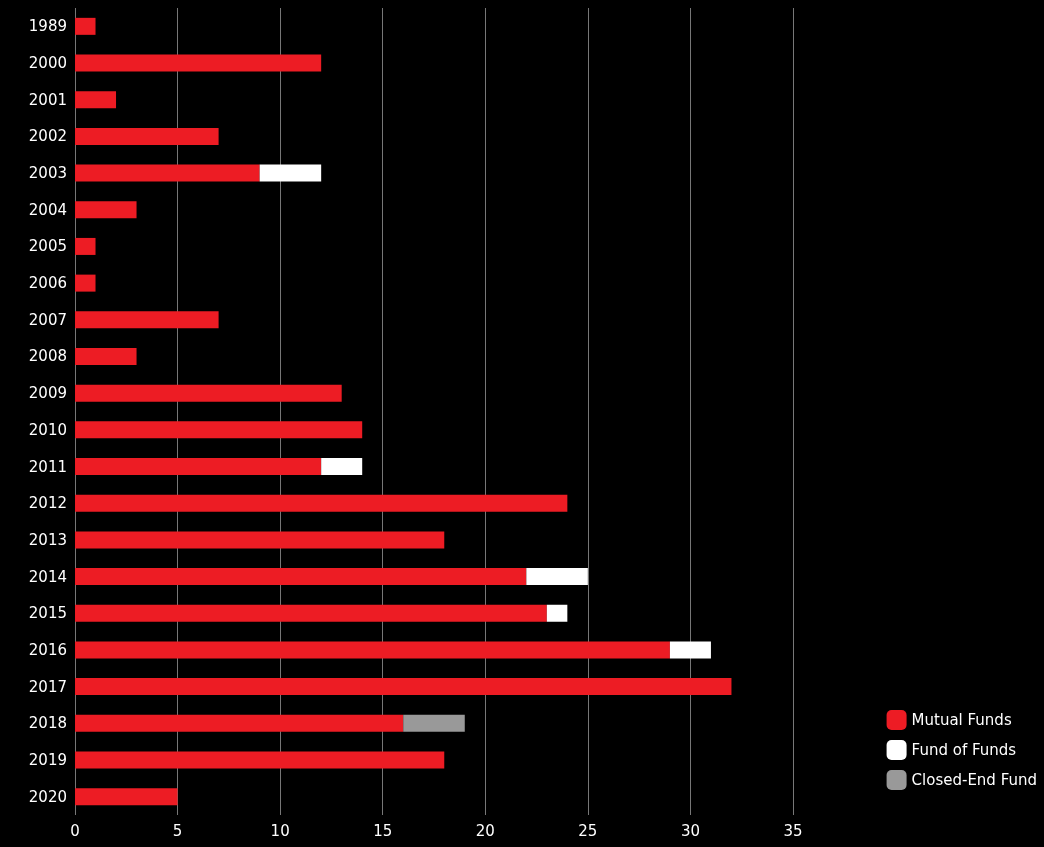 This screenshot has width=1044, height=847. Describe the element at coordinates (485, 830) in the screenshot. I see `x-tick-label: 20` at that location.